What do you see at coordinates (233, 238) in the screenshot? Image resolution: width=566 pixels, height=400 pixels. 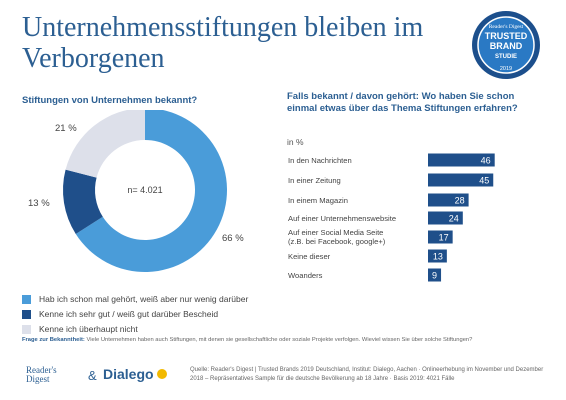 I see `donut-value-label: 66 %` at bounding box center [233, 238].